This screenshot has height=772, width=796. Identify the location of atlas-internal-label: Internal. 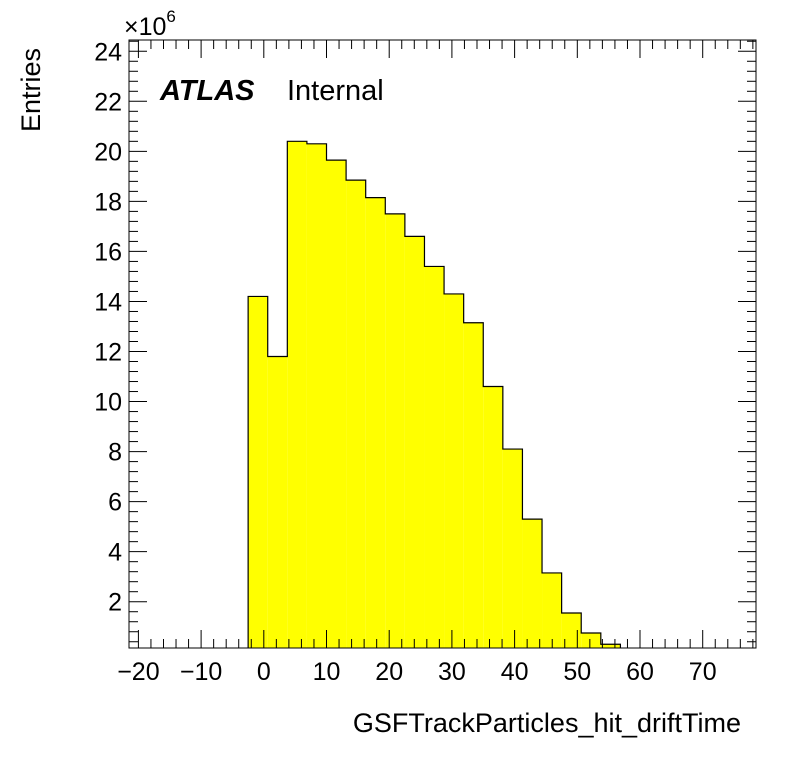
(335, 91).